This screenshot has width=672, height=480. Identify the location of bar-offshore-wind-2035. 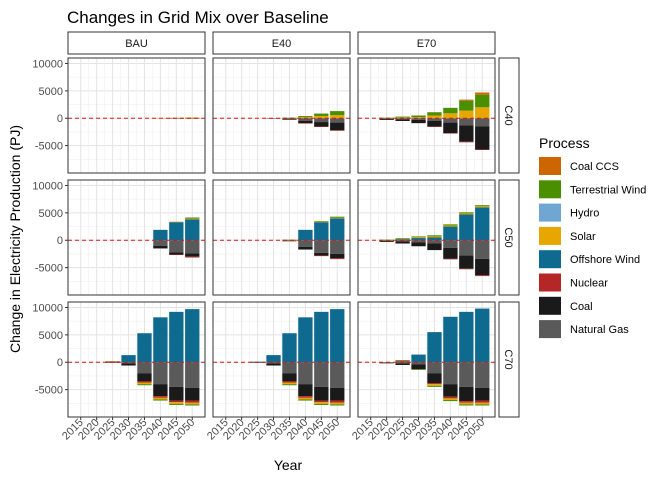
(289, 348).